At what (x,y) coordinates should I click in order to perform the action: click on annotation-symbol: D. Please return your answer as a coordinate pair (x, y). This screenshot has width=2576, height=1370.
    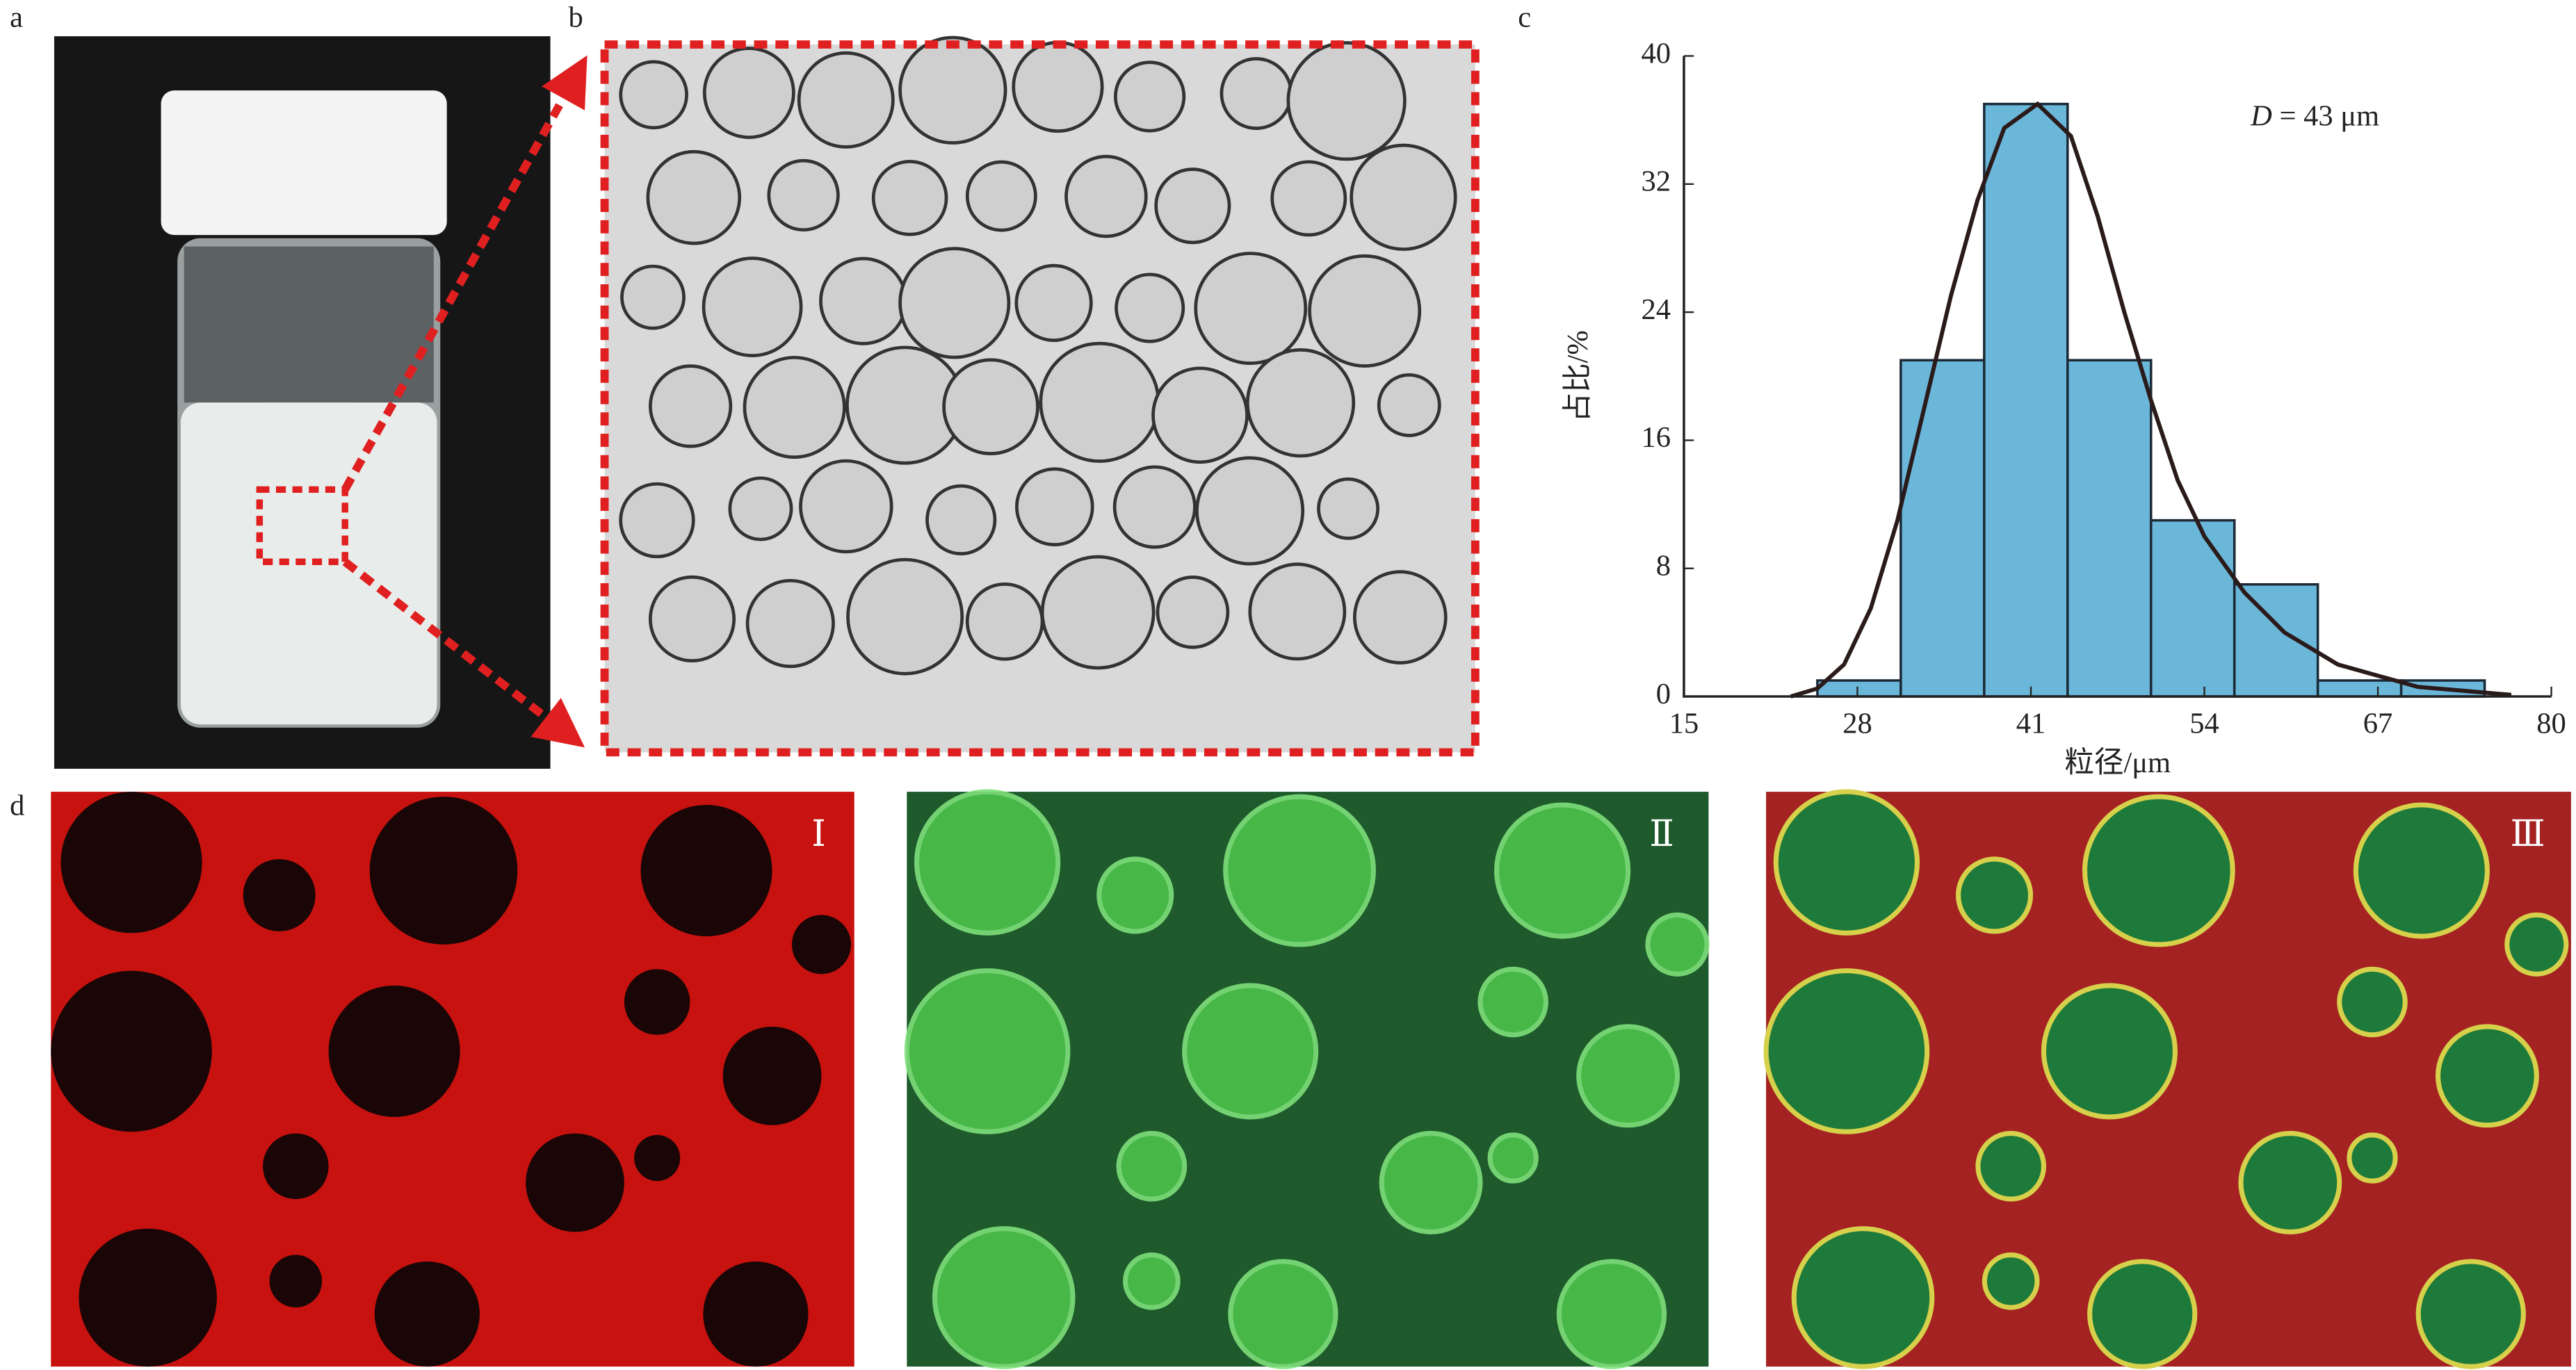
    Looking at the image, I should click on (2261, 115).